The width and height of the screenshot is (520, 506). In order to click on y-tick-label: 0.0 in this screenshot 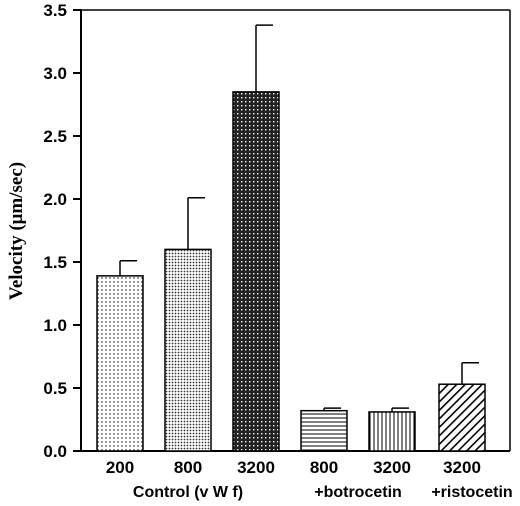, I will do `click(55, 451)`.